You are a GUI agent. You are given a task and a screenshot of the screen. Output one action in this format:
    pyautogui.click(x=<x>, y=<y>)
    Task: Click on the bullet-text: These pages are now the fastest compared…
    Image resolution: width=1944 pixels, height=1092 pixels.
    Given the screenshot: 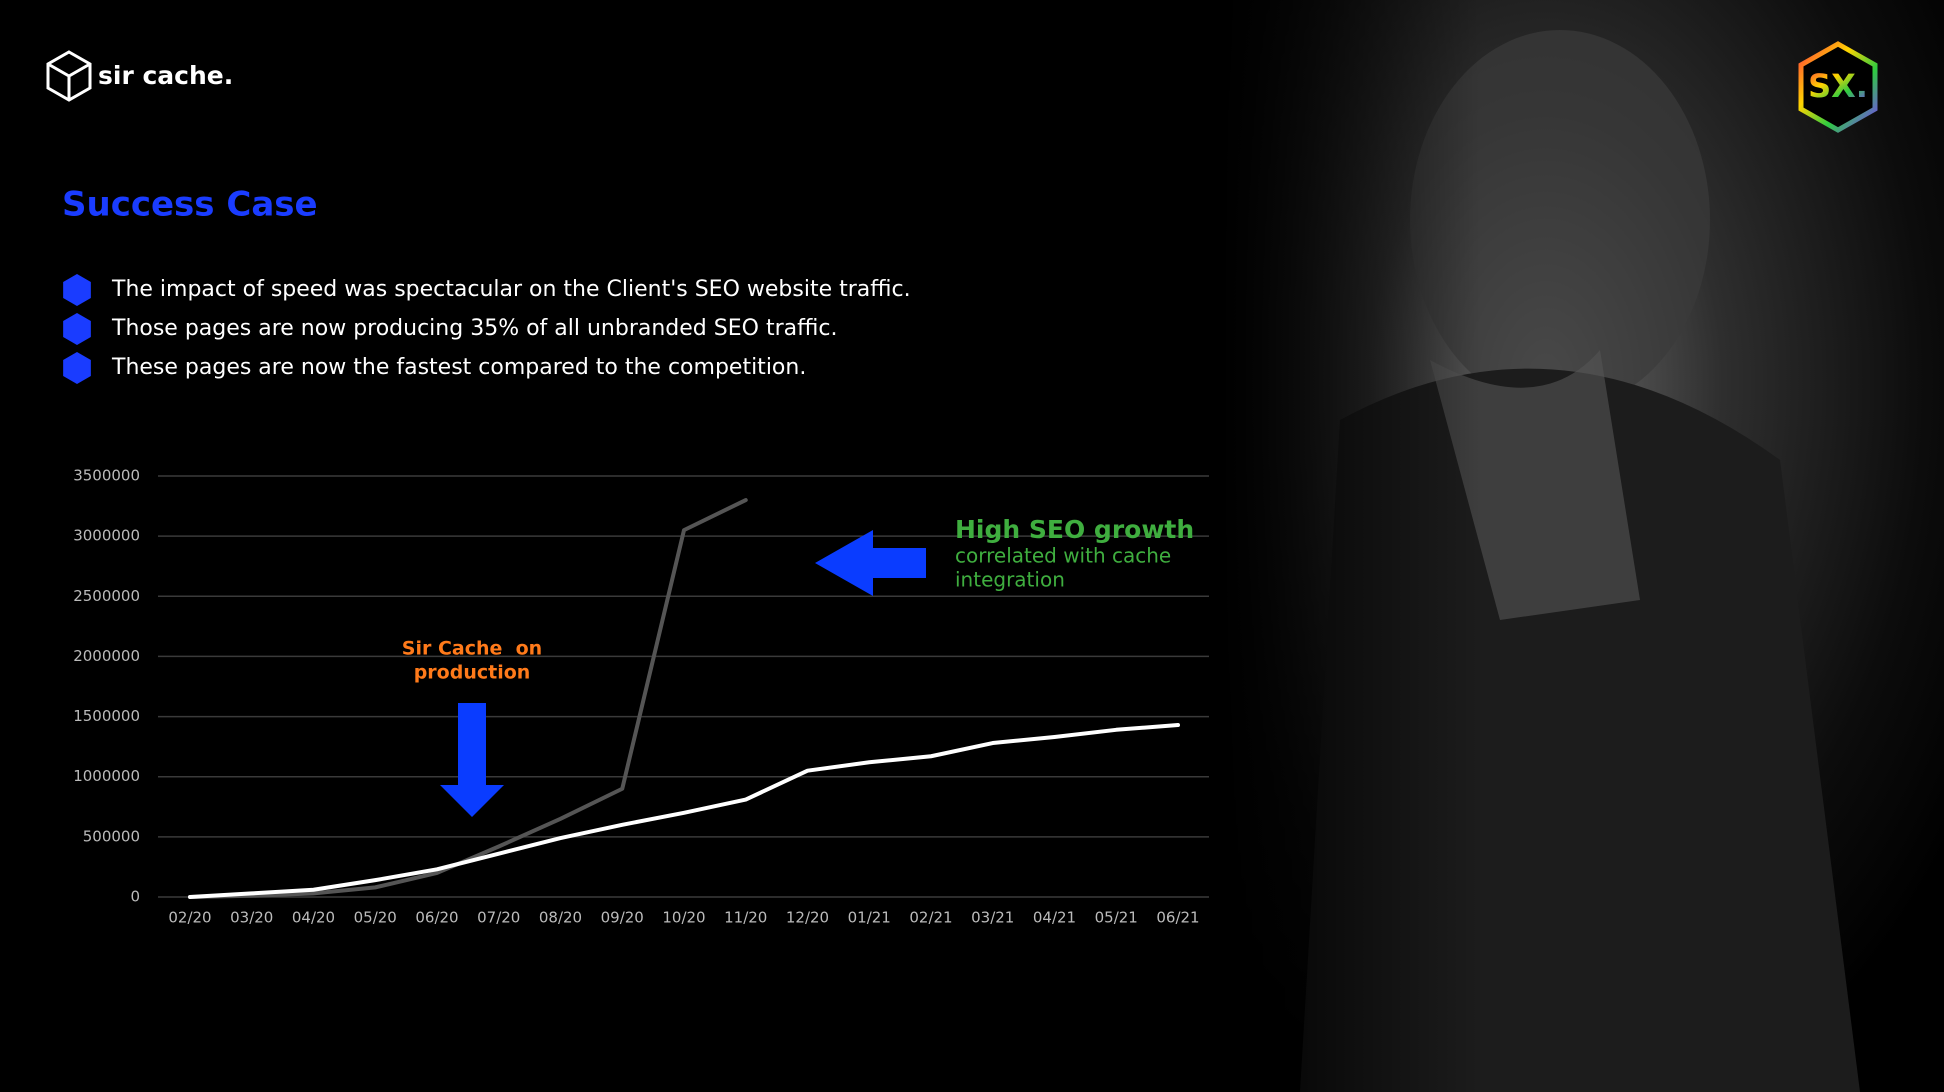 What is the action you would take?
    pyautogui.click(x=458, y=367)
    